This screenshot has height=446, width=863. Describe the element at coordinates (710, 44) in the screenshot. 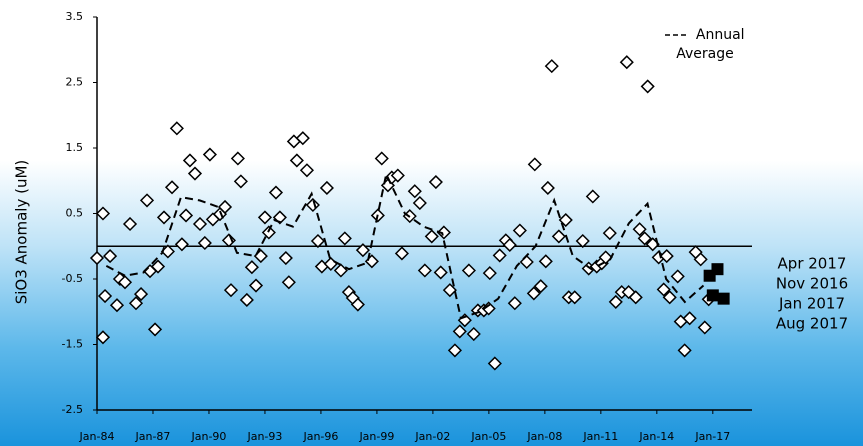

I see `legend-label: Annual Average` at that location.